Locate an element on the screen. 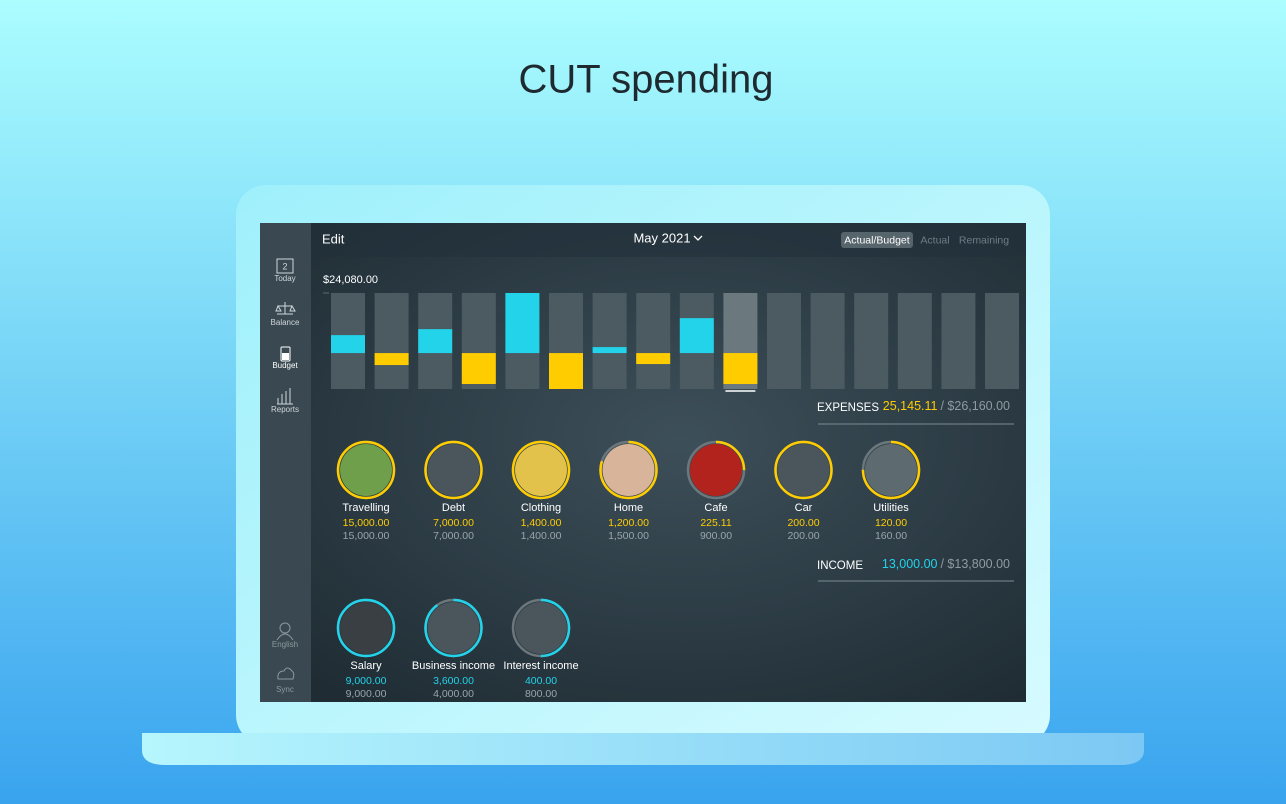  tab-selected-bg is located at coordinates (877, 240).